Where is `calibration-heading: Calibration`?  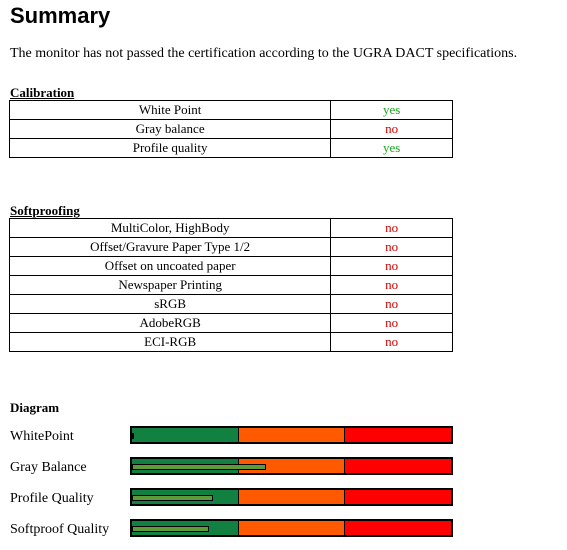
calibration-heading: Calibration is located at coordinates (42, 92).